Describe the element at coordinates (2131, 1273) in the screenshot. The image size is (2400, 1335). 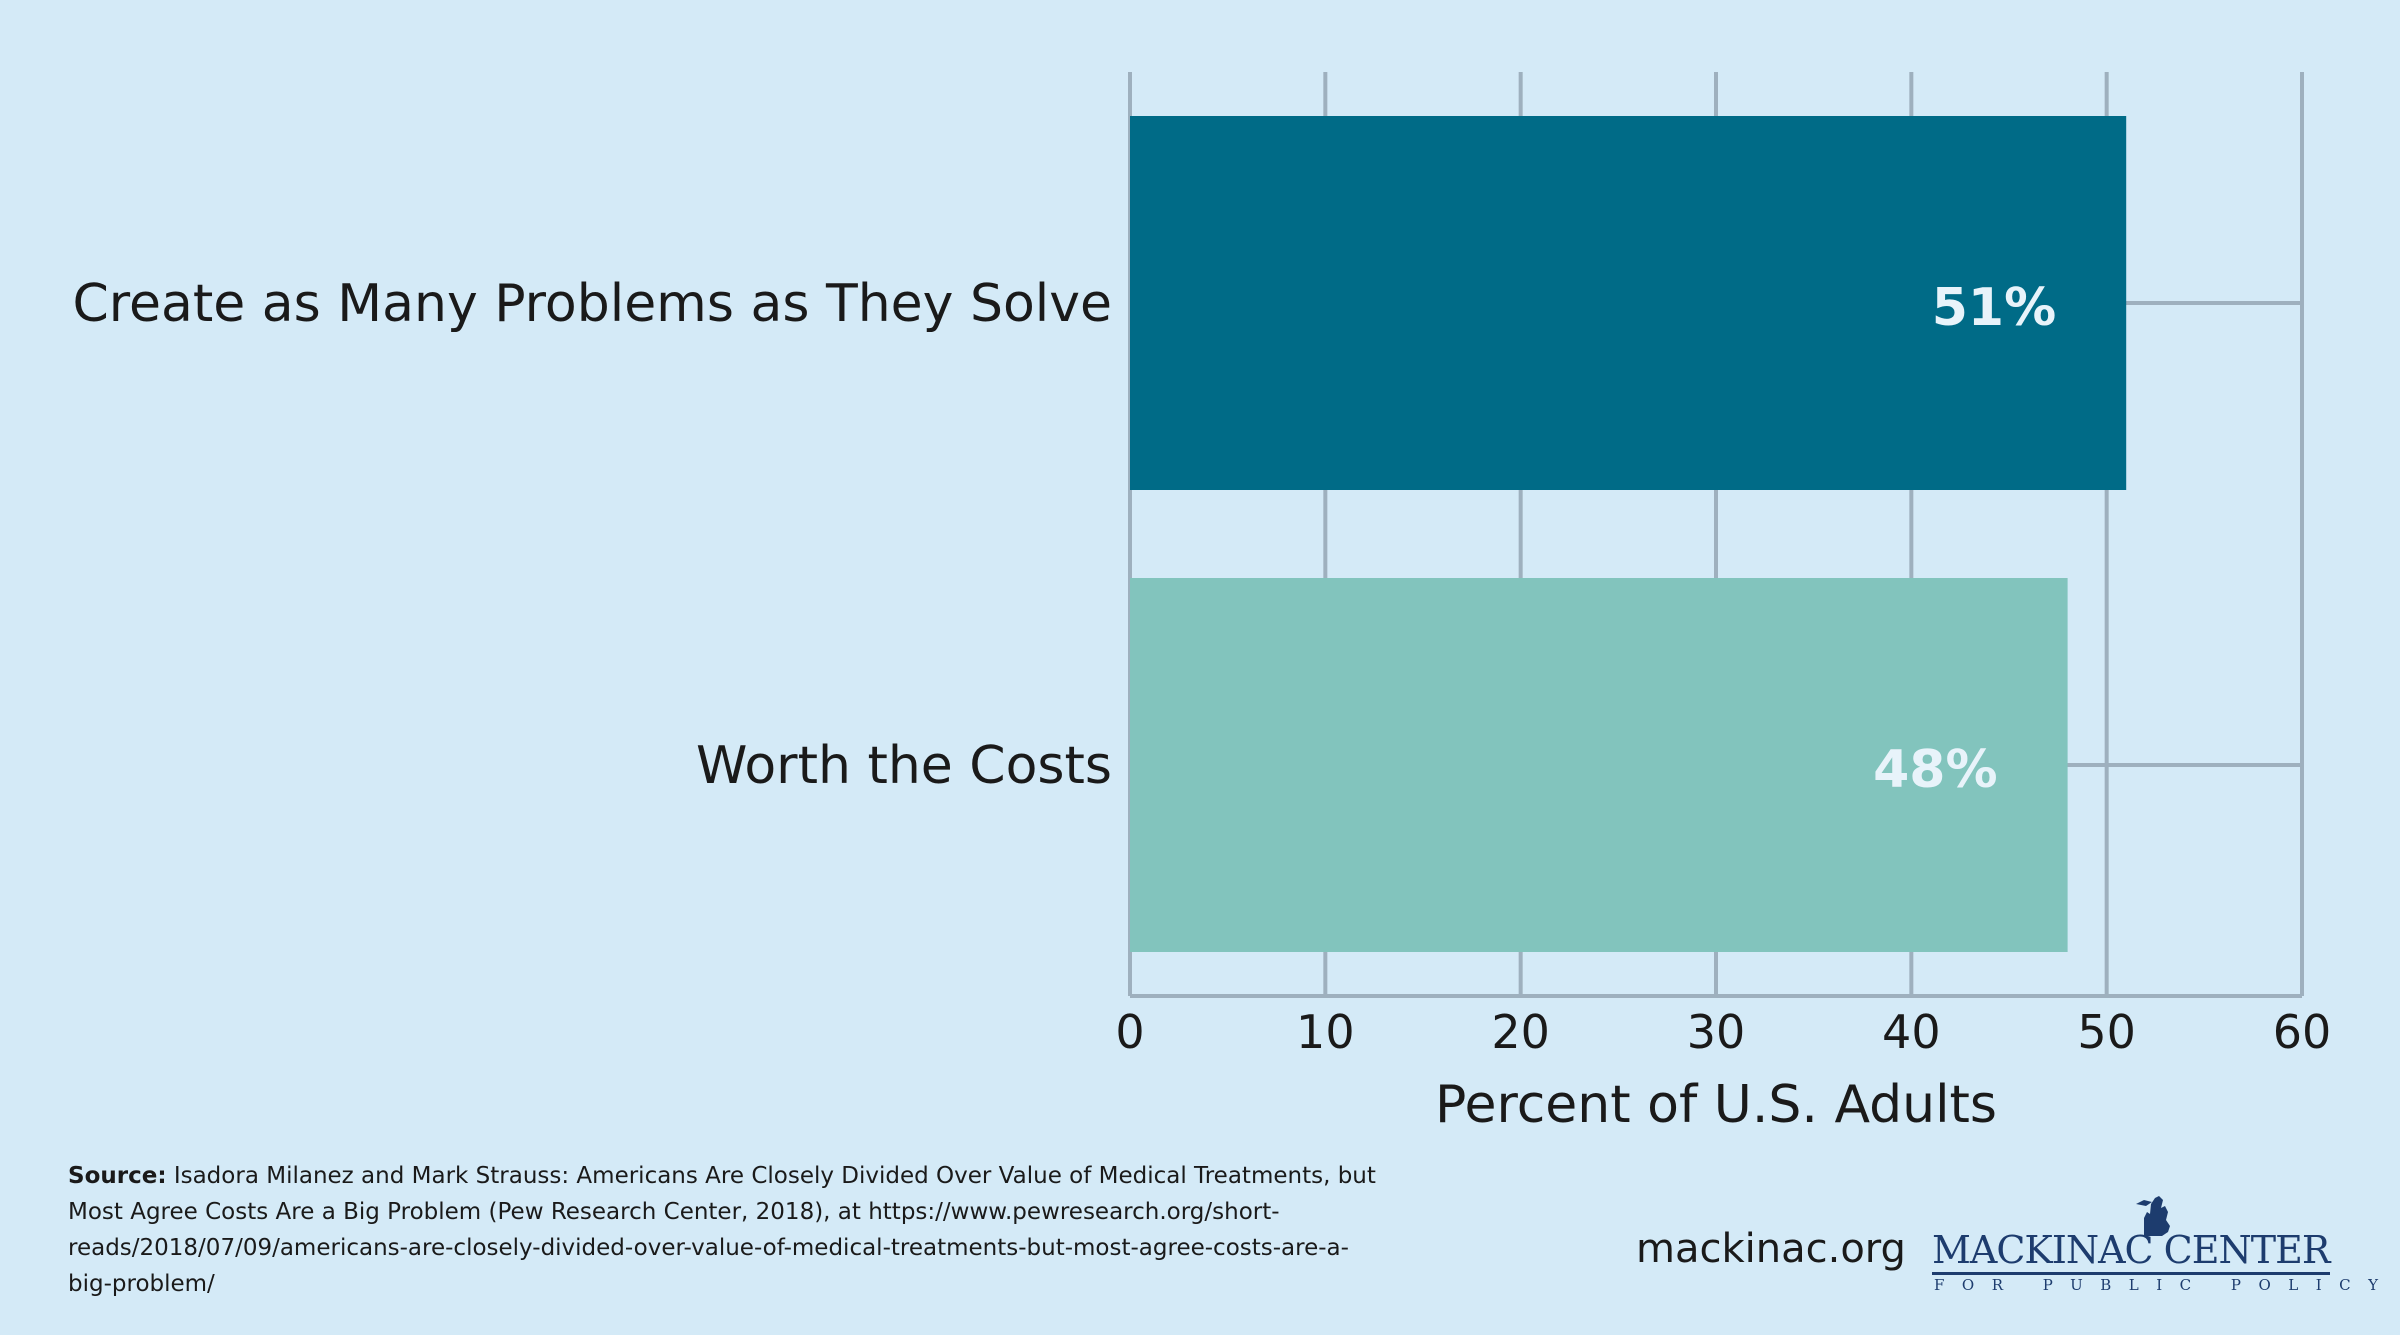
I see `logo-rule` at that location.